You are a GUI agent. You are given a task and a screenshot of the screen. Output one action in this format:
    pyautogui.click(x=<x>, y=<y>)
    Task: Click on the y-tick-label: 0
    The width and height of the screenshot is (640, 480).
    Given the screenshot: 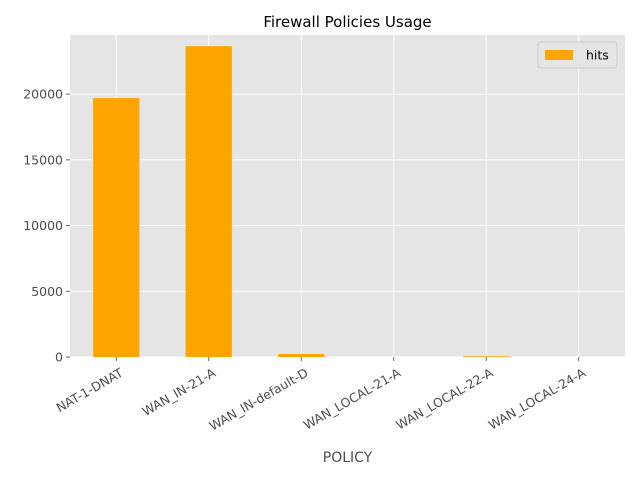 What is the action you would take?
    pyautogui.click(x=59, y=357)
    